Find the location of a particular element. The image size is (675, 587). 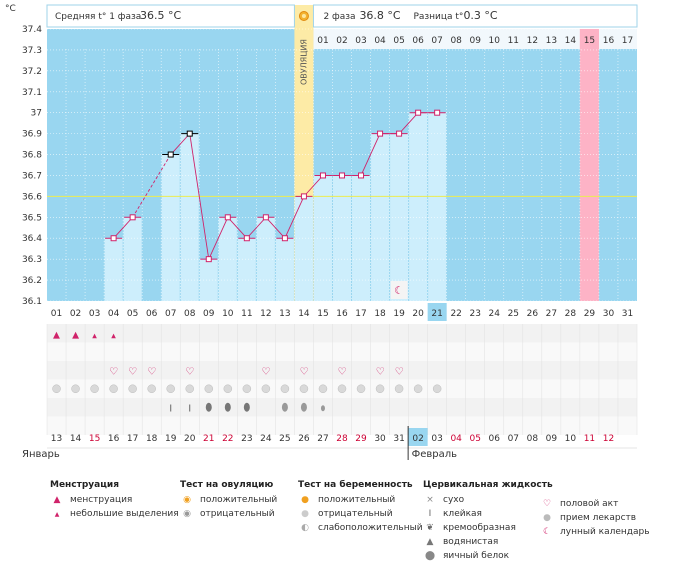

legend-ovulation-item: отрицательный is located at coordinates (237, 514).